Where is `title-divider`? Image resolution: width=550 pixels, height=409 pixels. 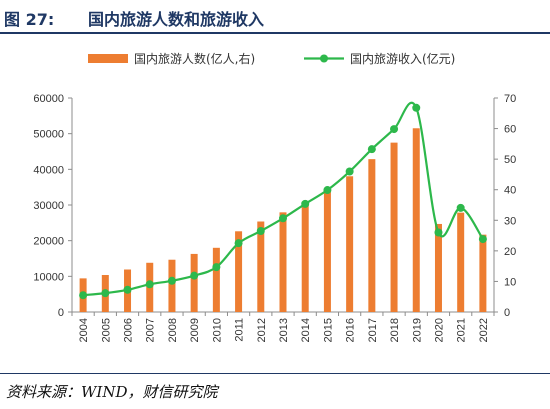 title-divider is located at coordinates (275, 33).